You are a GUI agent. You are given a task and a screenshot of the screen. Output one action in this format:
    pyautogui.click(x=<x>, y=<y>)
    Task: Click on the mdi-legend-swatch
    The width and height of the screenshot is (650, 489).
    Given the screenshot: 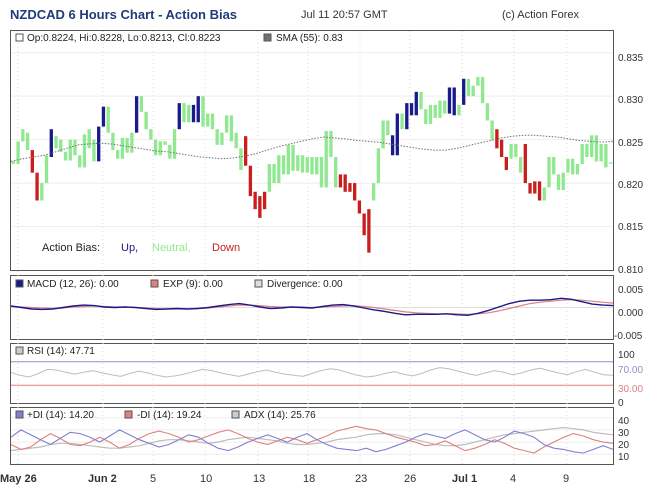 What is the action you would take?
    pyautogui.click(x=128, y=414)
    